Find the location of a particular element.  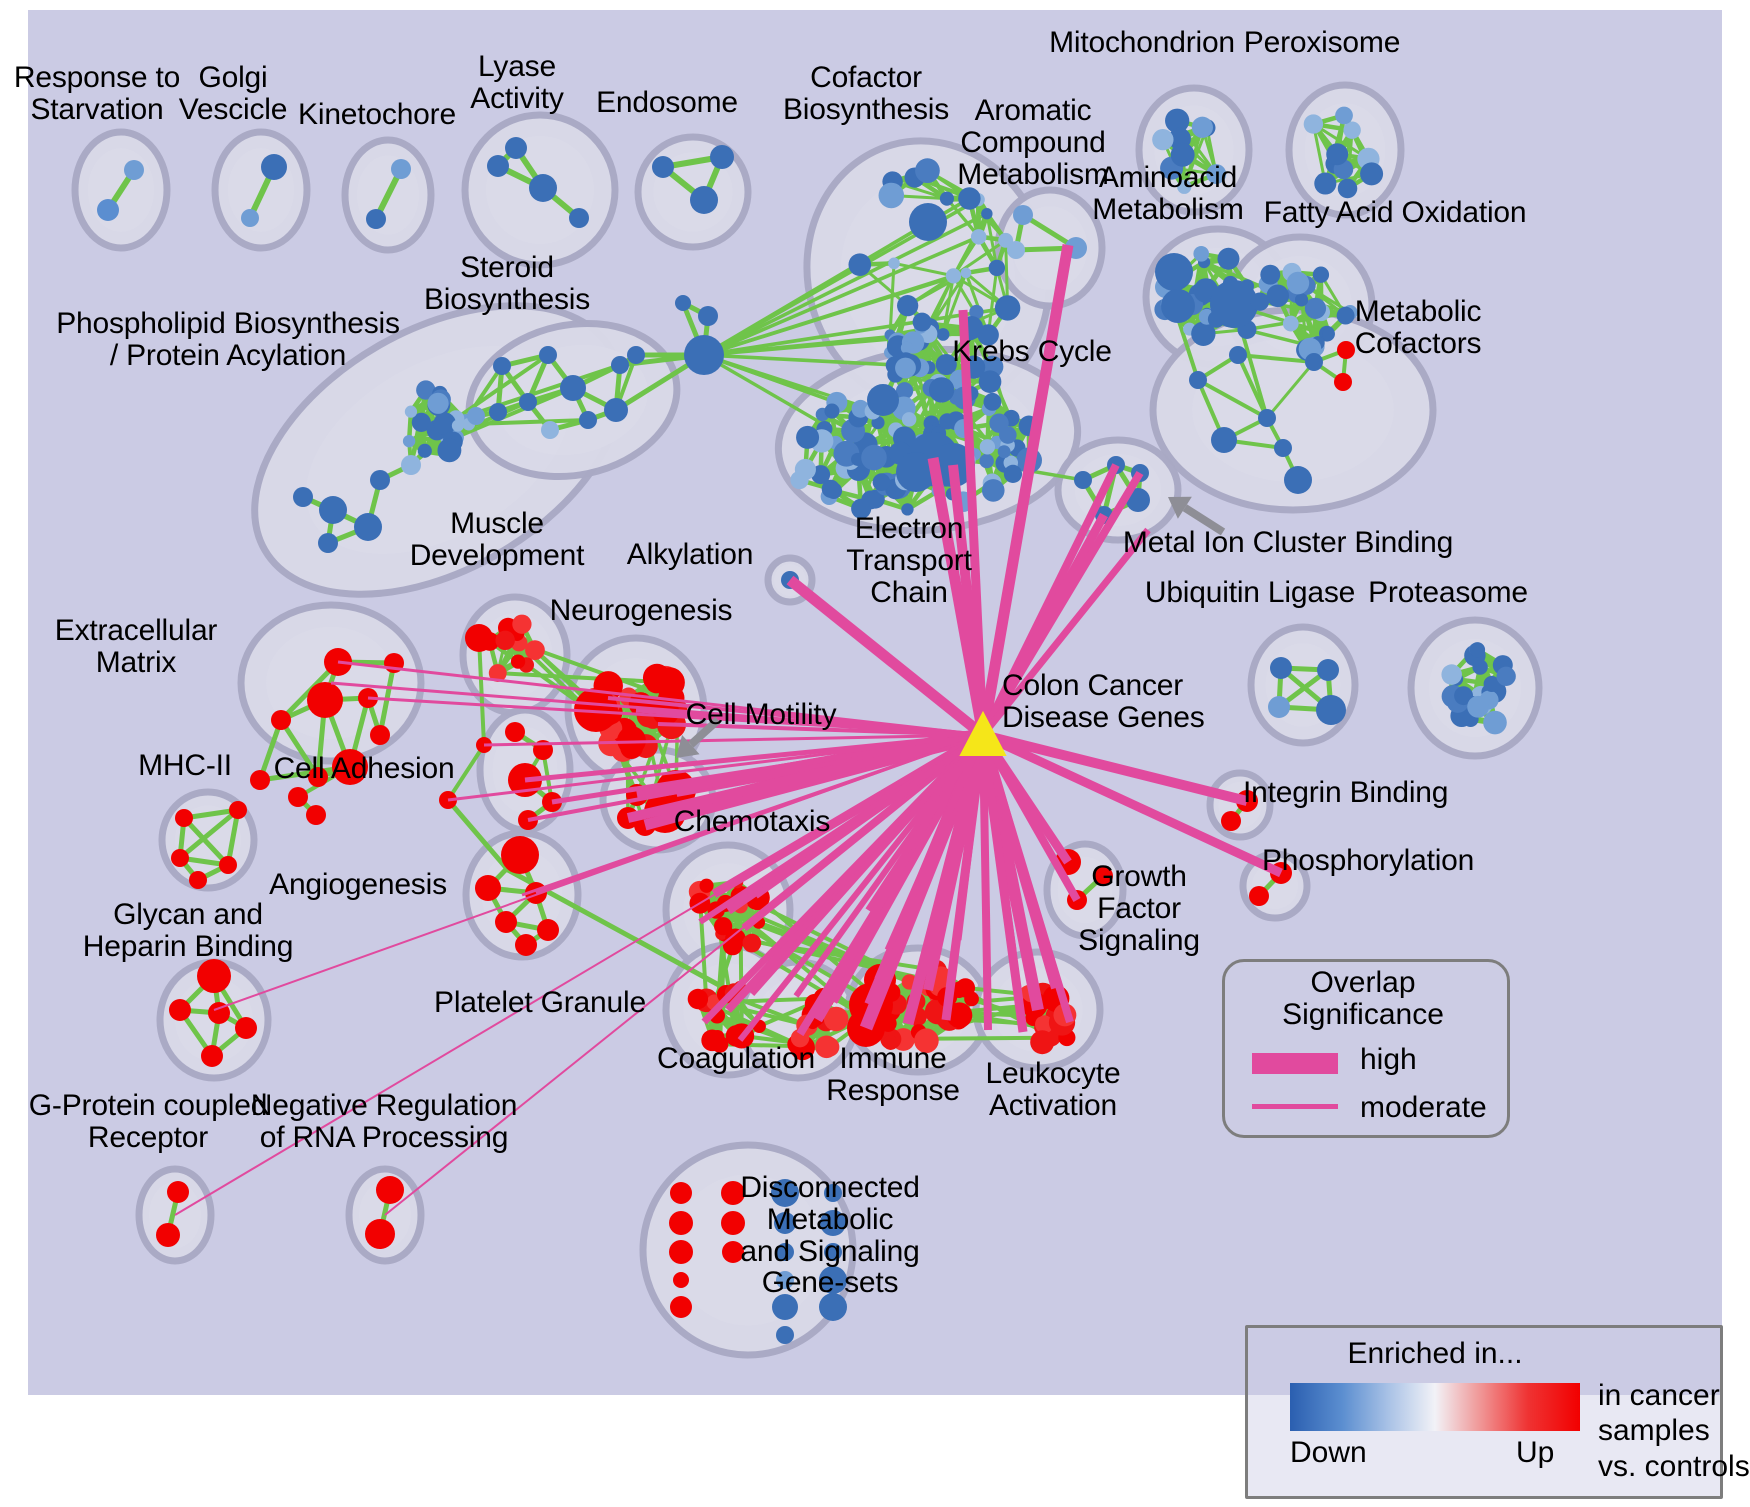

cluster-label-negative-regulation-rna: Negative Regulation of RNA Processing is located at coordinates (384, 1121).